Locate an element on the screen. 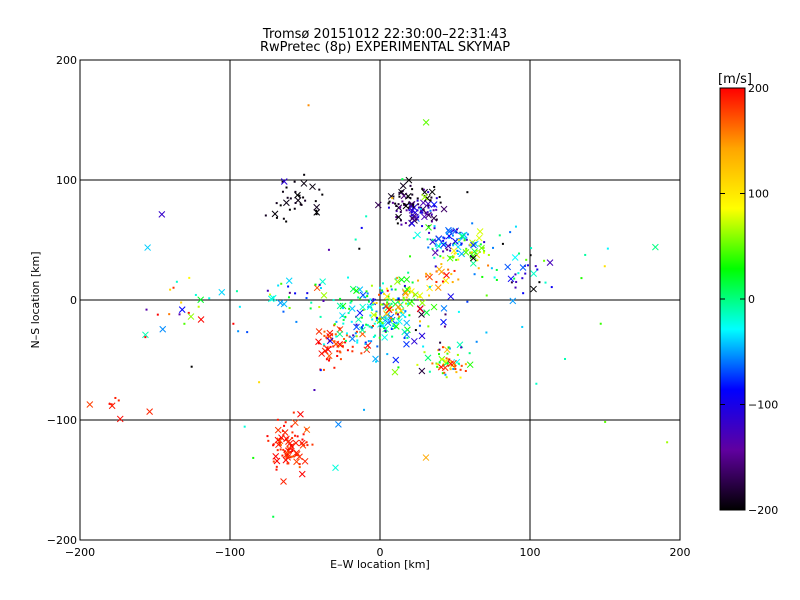 This screenshot has width=800, height=600. colorbar-tick-label: −100 is located at coordinates (763, 405).